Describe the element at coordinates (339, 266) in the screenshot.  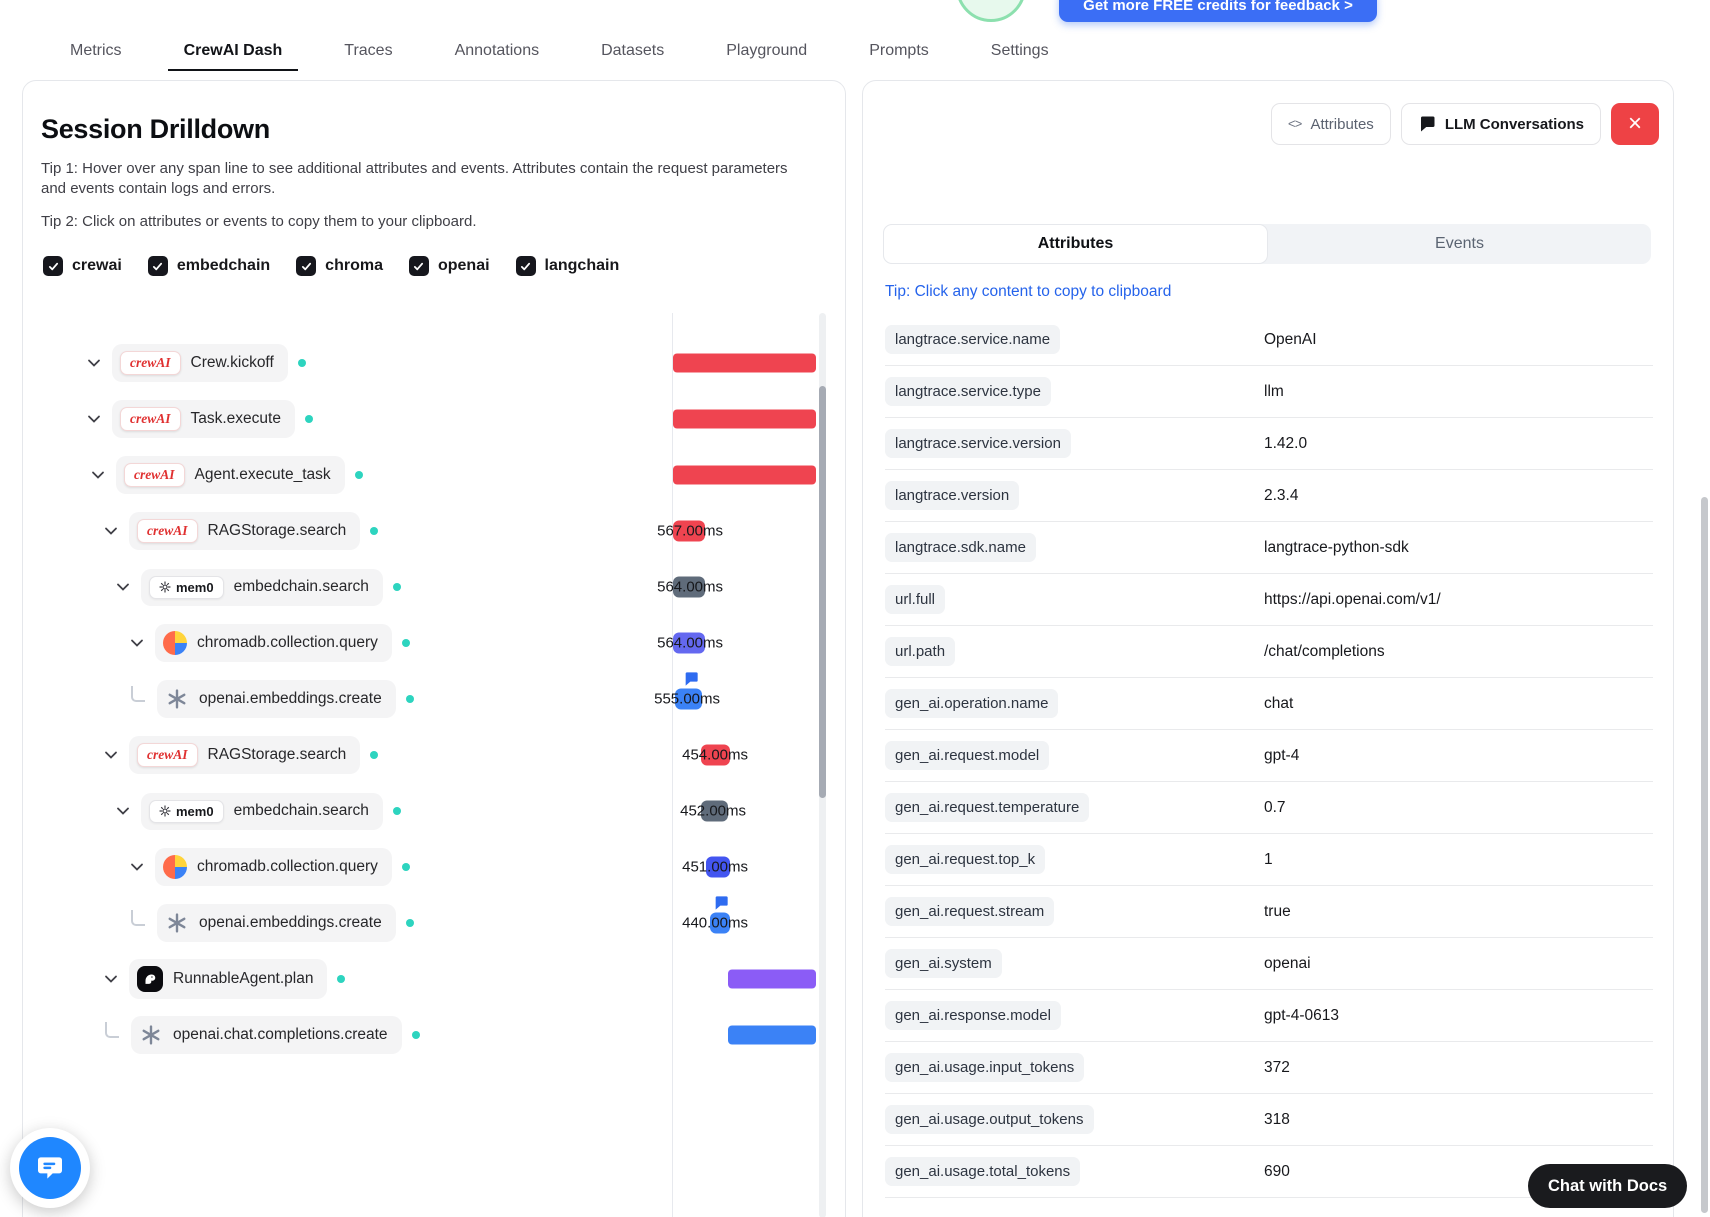
I see `filter-chroma: chroma` at that location.